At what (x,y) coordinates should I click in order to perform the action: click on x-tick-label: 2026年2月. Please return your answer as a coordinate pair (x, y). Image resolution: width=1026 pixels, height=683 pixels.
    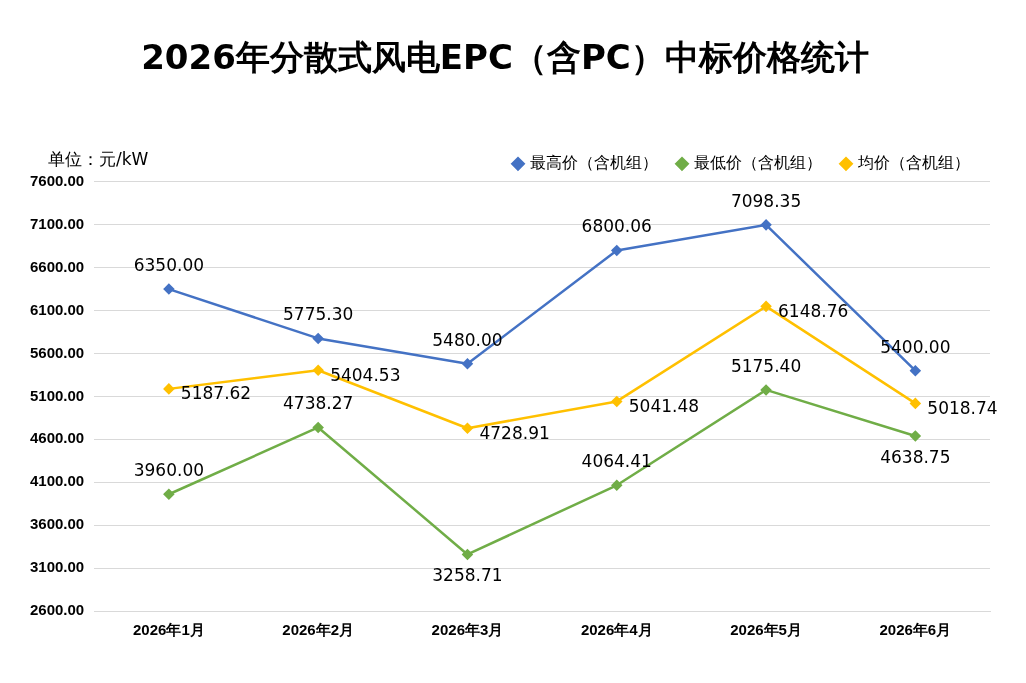
    Looking at the image, I should click on (318, 630).